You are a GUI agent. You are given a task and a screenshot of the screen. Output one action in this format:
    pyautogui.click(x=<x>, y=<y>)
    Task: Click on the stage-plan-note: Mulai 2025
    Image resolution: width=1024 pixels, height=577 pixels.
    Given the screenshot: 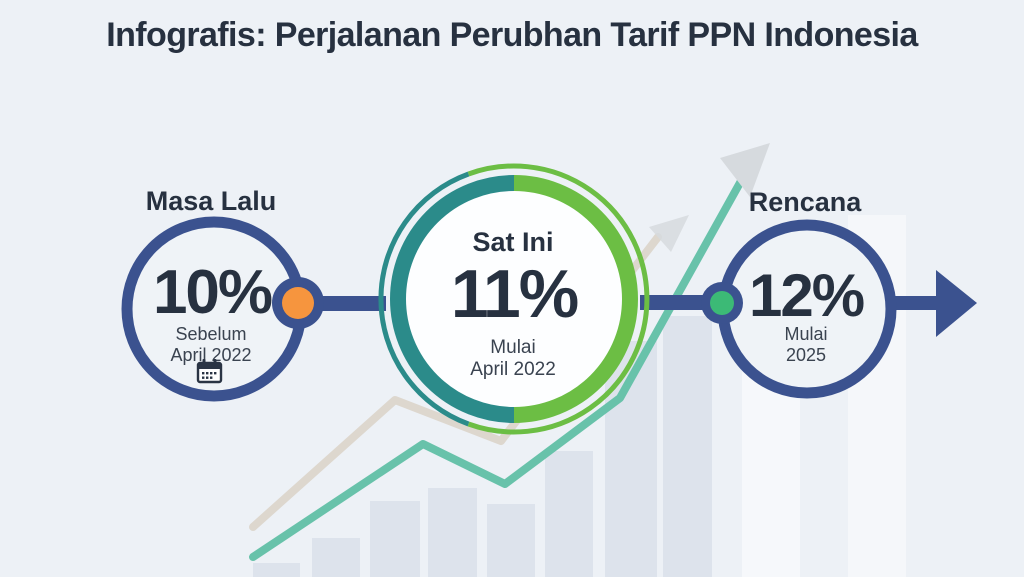 What is the action you would take?
    pyautogui.click(x=805, y=345)
    